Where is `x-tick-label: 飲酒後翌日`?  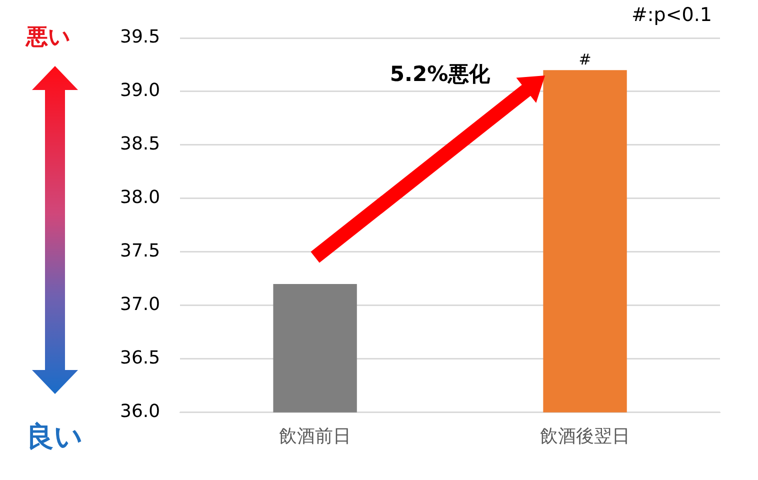
x-tick-label: 飲酒後翌日 is located at coordinates (585, 436).